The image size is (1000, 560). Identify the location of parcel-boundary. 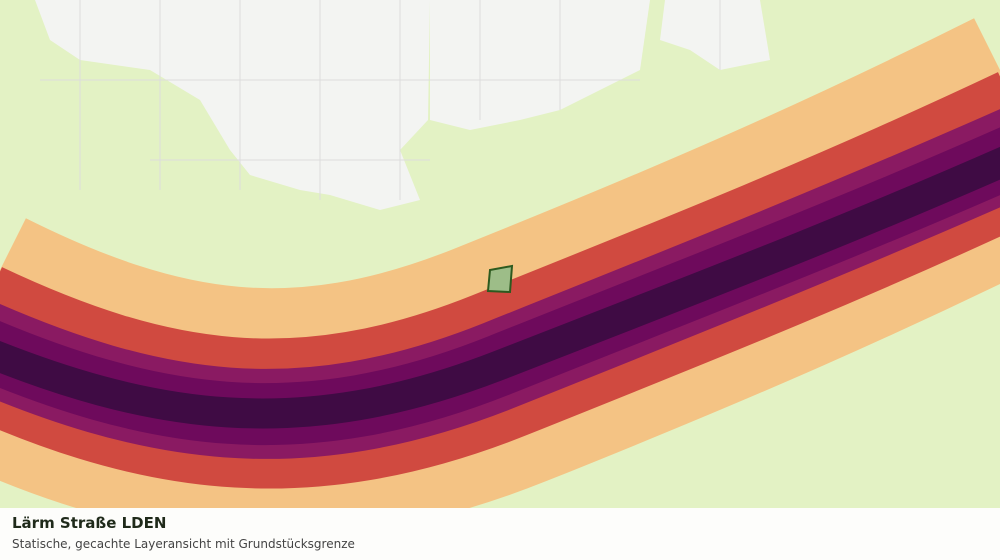
(500, 279).